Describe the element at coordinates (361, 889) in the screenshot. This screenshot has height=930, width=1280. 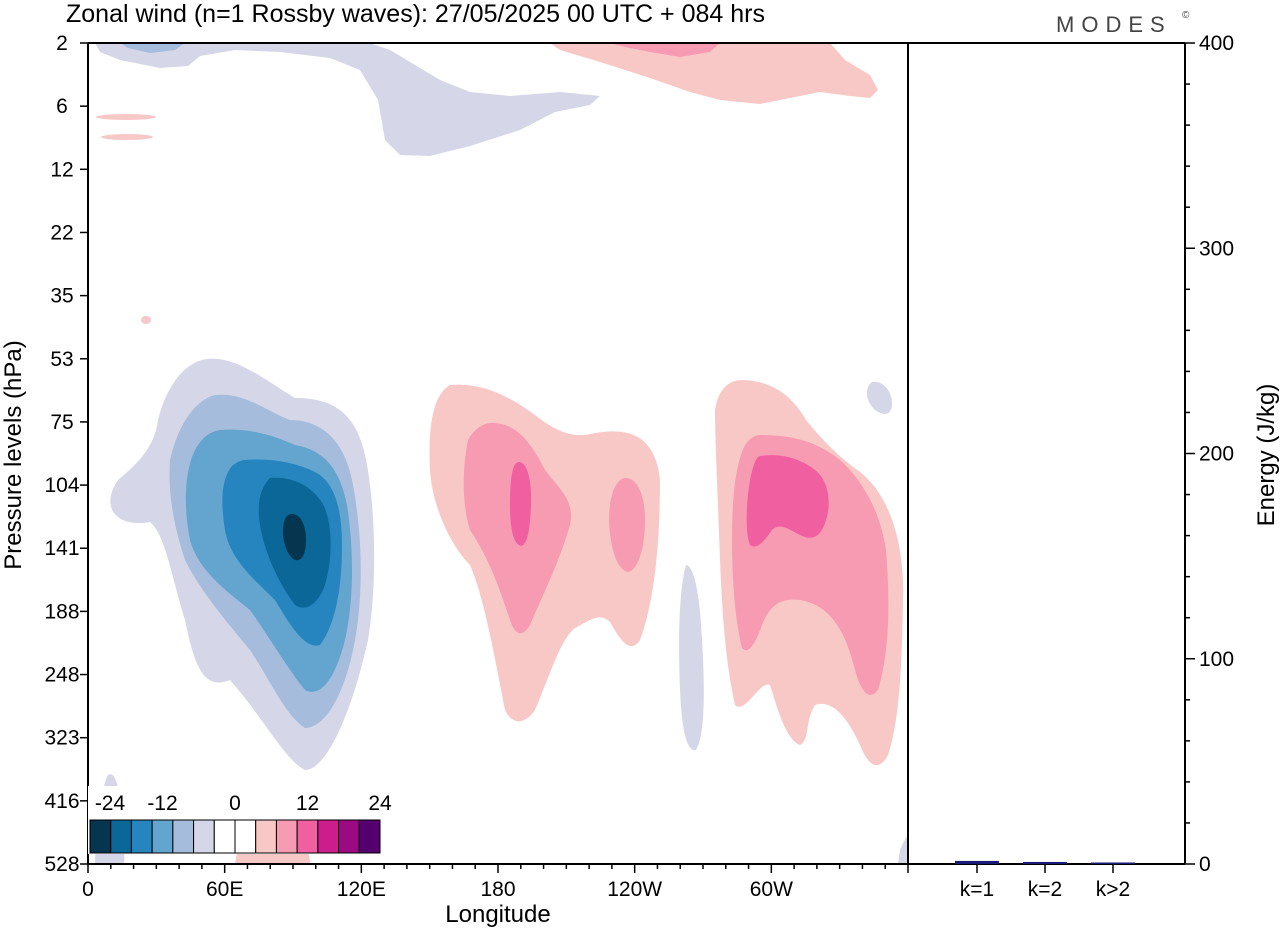
I see `x-tick-label: 120E` at that location.